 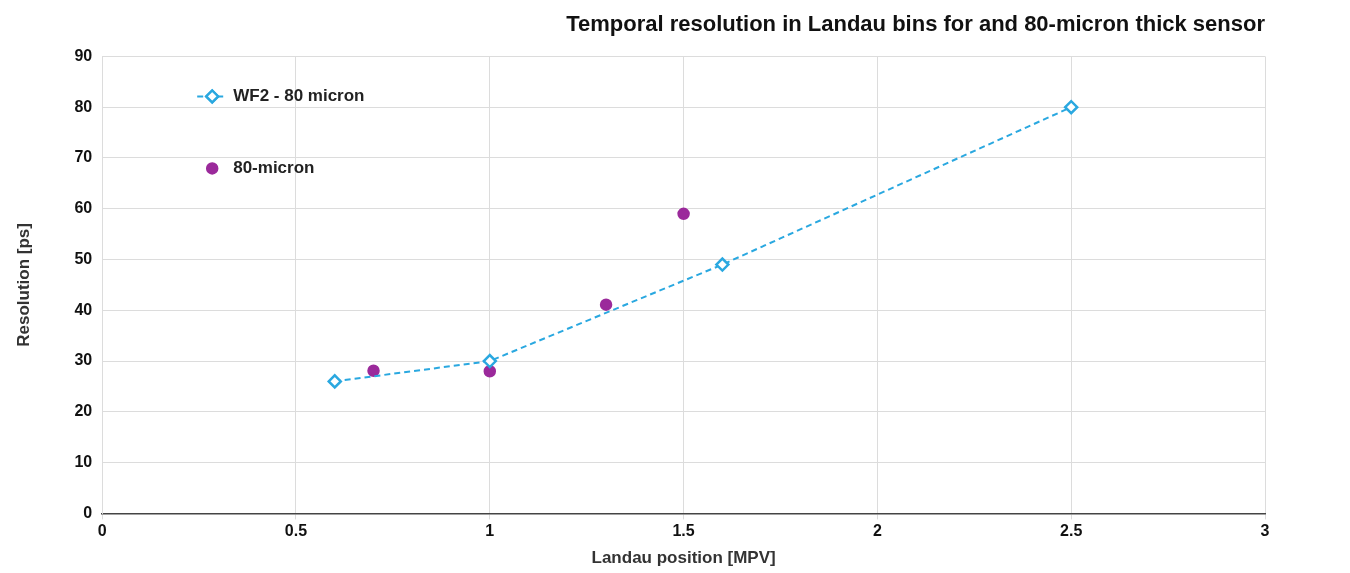 What do you see at coordinates (83, 157) in the screenshot?
I see `y-tick-label: 70` at bounding box center [83, 157].